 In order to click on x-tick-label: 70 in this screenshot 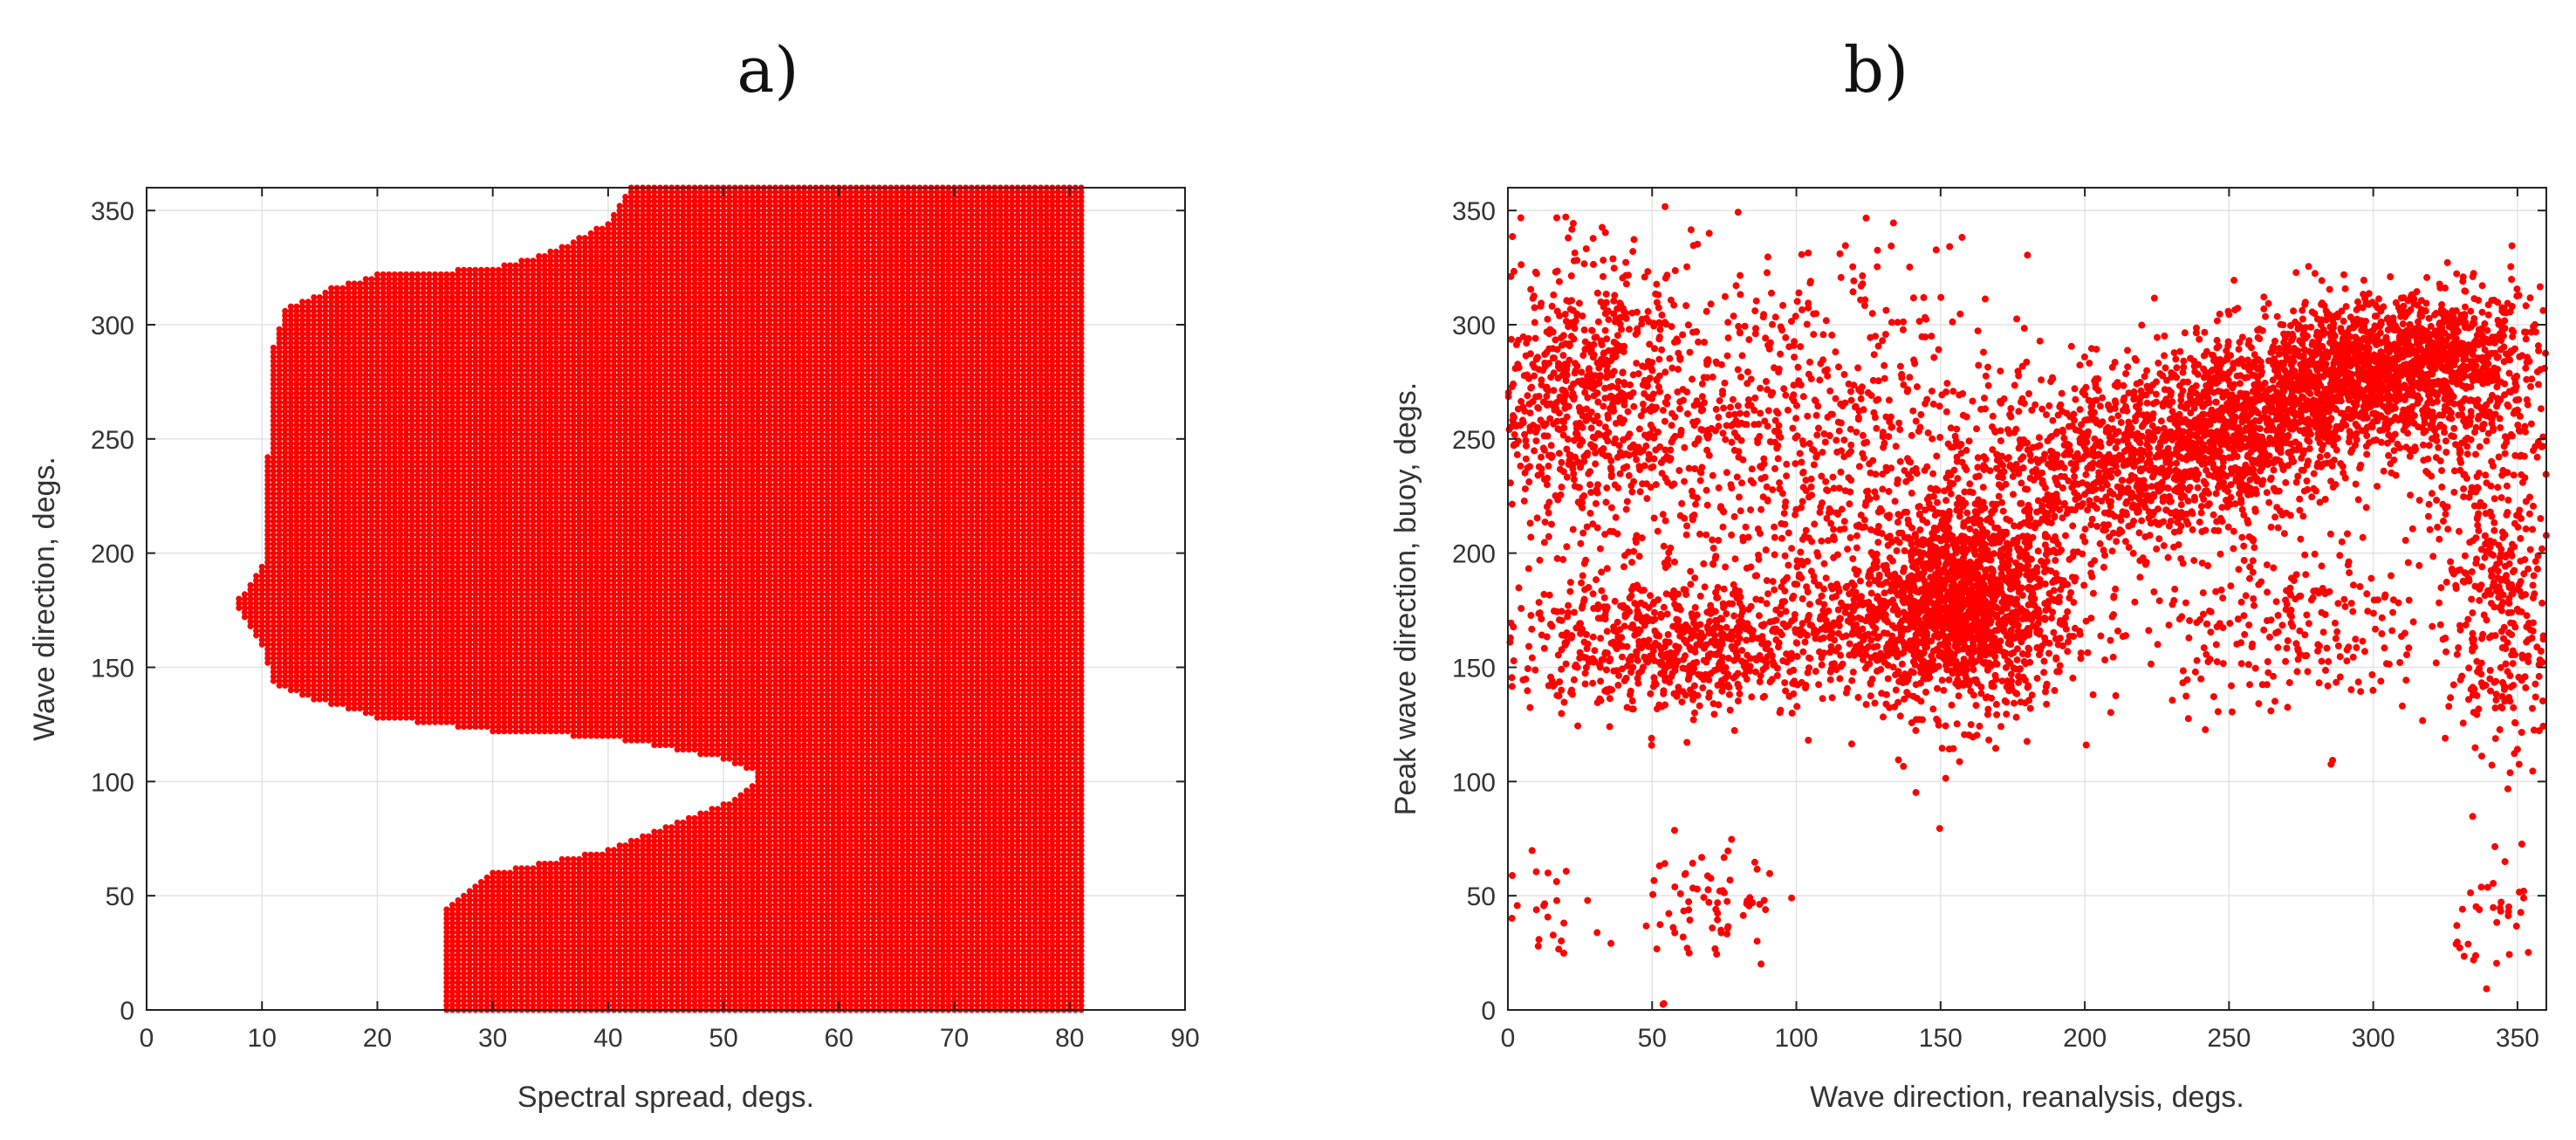, I will do `click(954, 1038)`.